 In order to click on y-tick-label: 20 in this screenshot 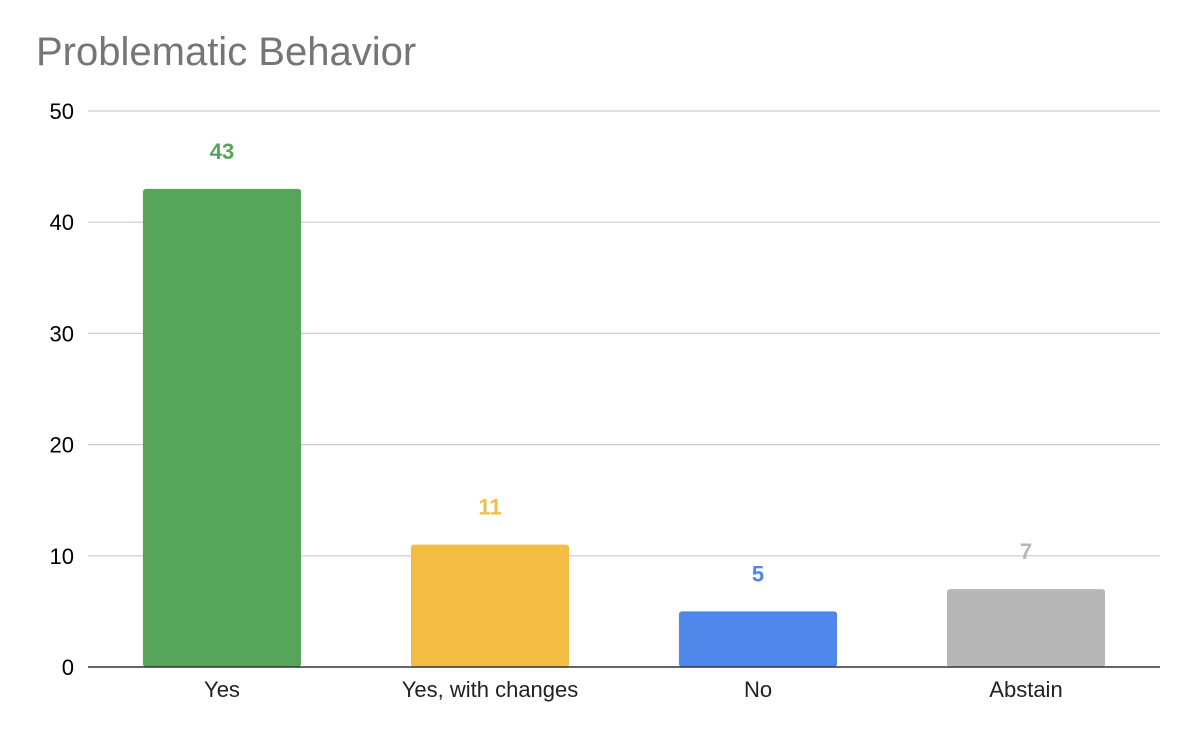, I will do `click(62, 445)`.